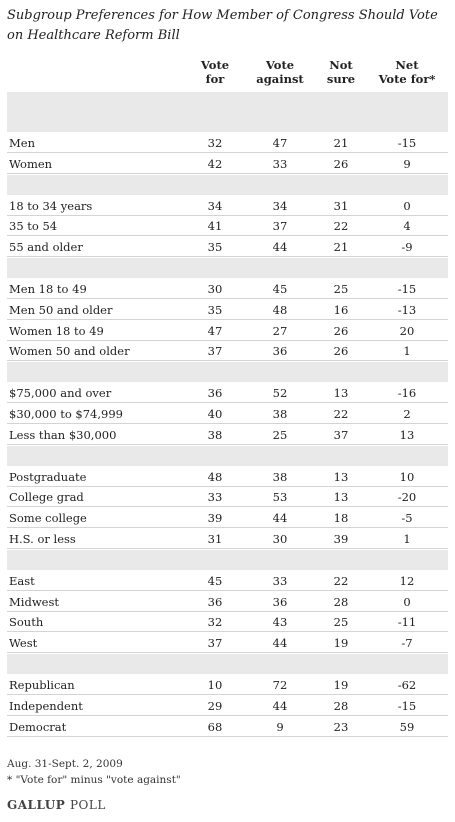 Image resolution: width=455 pixels, height=822 pixels. What do you see at coordinates (227, 393) in the screenshot?
I see `table-row: $75,000 and over 36 52 13 -16` at bounding box center [227, 393].